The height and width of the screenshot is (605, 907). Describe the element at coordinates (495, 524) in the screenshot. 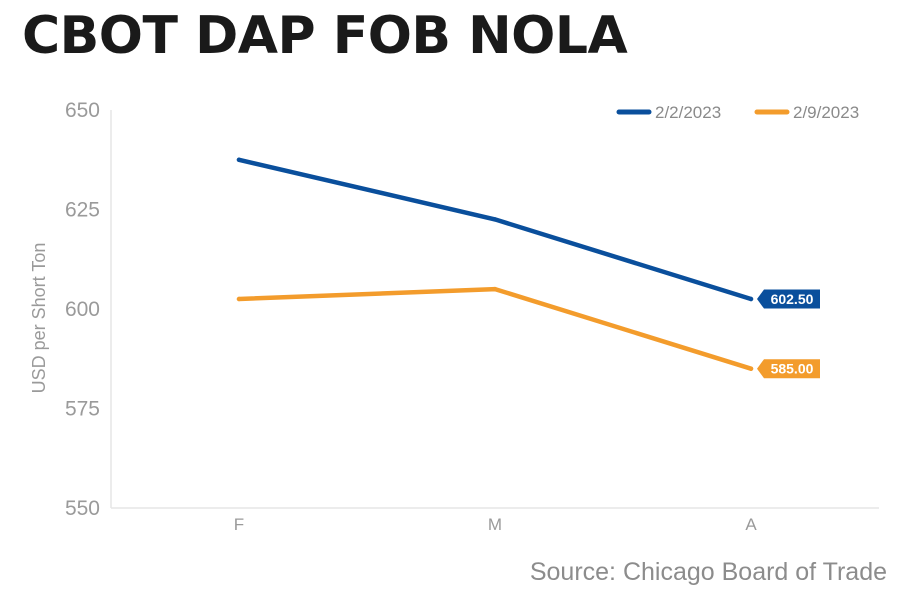

I see `x-tick-label: M` at that location.